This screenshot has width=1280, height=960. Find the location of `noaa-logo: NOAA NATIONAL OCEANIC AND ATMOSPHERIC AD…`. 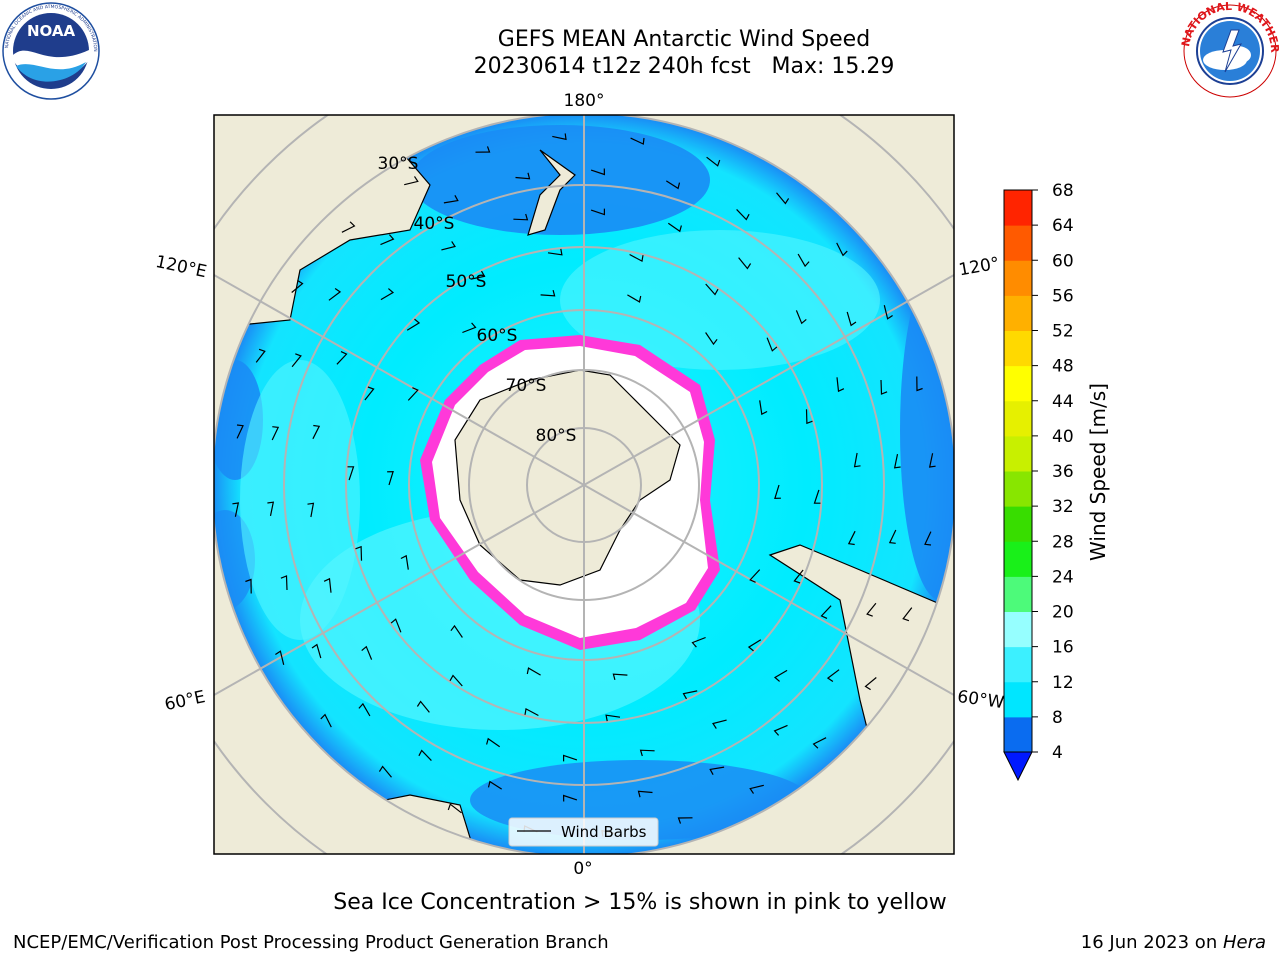

noaa-logo: NOAA NATIONAL OCEANIC AND ATMOSPHERIC AD… is located at coordinates (50, 50).